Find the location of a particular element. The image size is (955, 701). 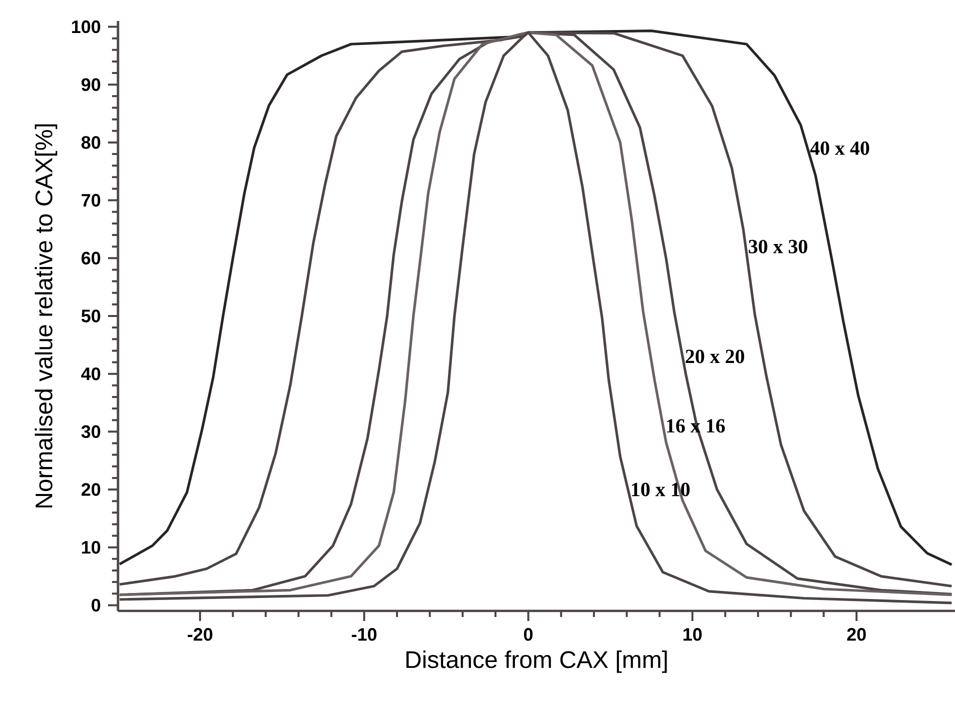

y-tick-label: 10 is located at coordinates (91, 547).